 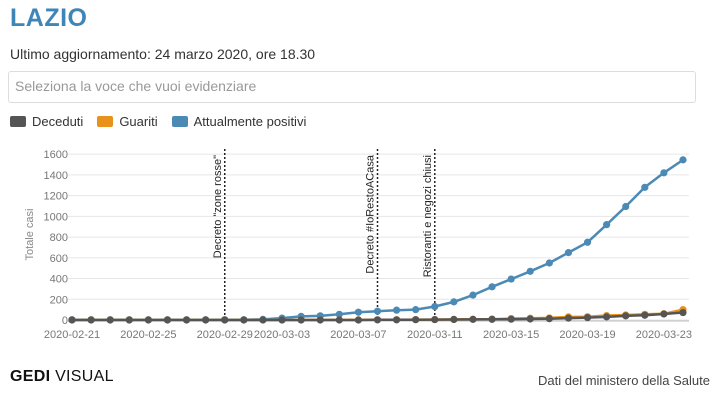 I want to click on legend-item-deceduti: Deceduti, so click(x=46, y=121).